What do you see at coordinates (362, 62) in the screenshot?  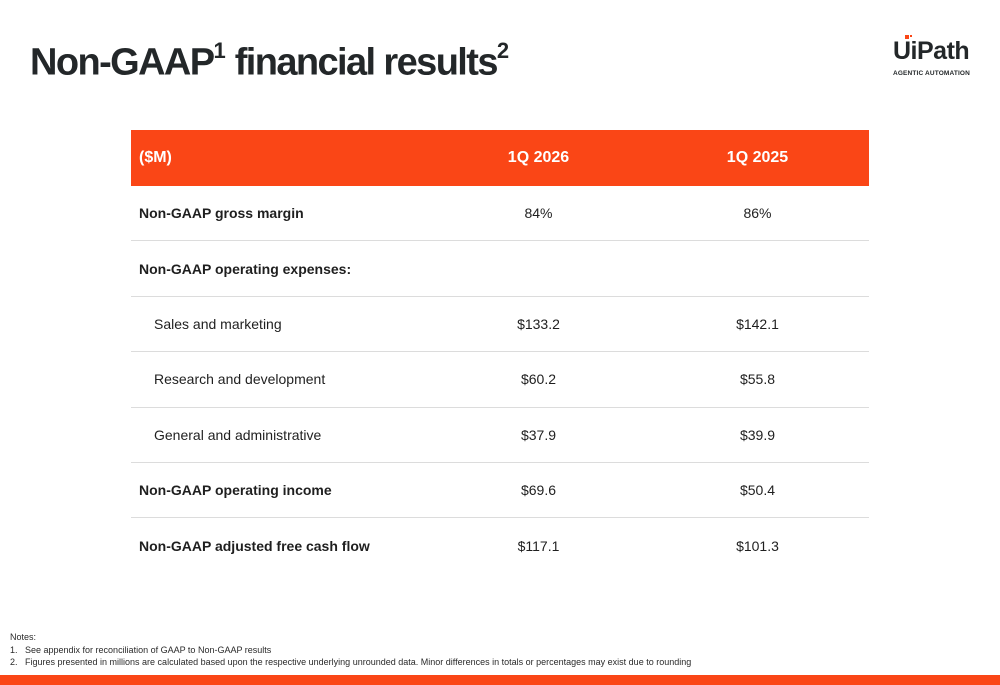 I see `title-rest: financial results` at bounding box center [362, 62].